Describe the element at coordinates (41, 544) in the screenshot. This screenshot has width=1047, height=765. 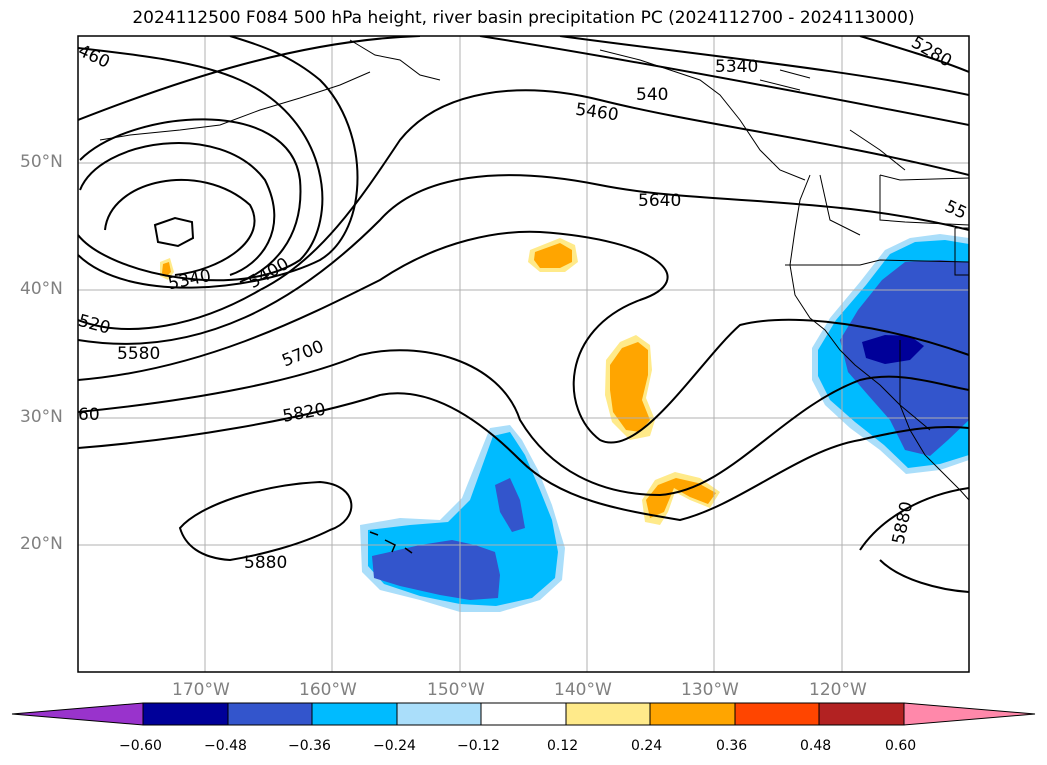
I see `lat-label-20n: 20°N` at that location.